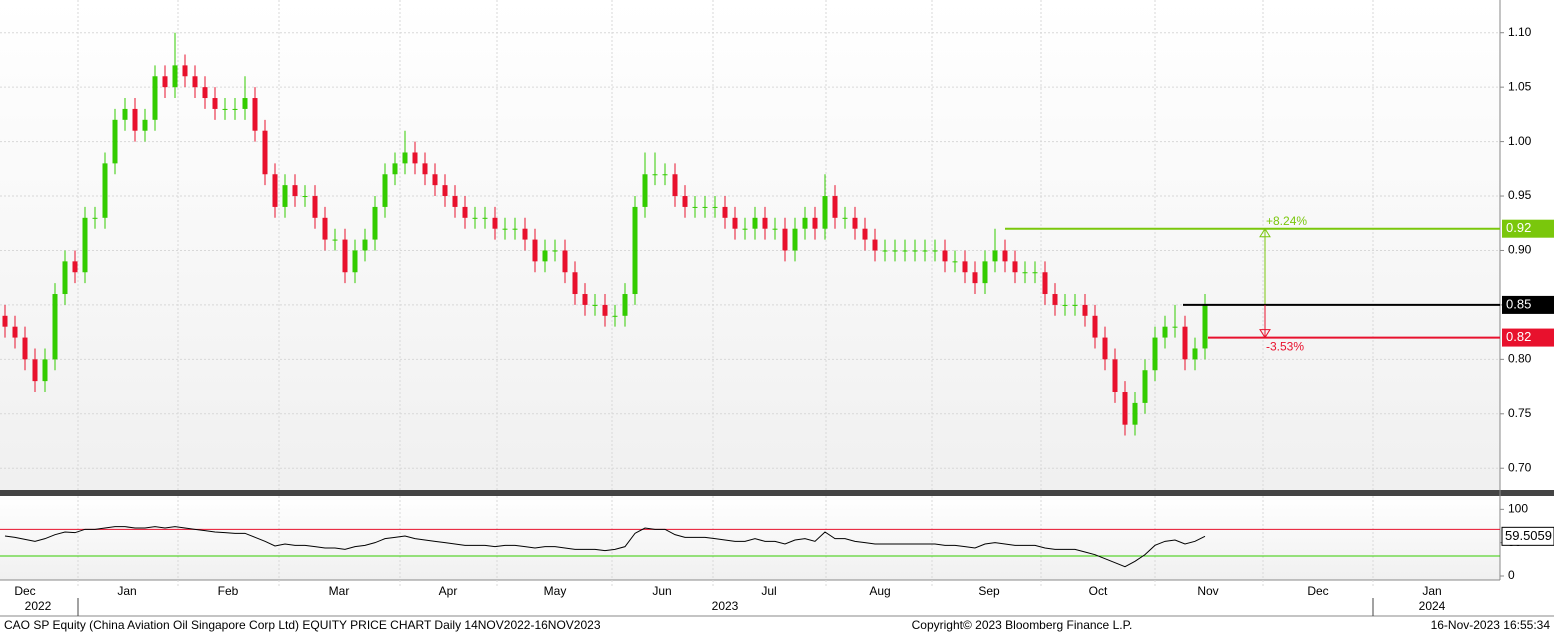 The height and width of the screenshot is (634, 1554). What do you see at coordinates (1286, 221) in the screenshot?
I see `level-change: +8.24%` at bounding box center [1286, 221].